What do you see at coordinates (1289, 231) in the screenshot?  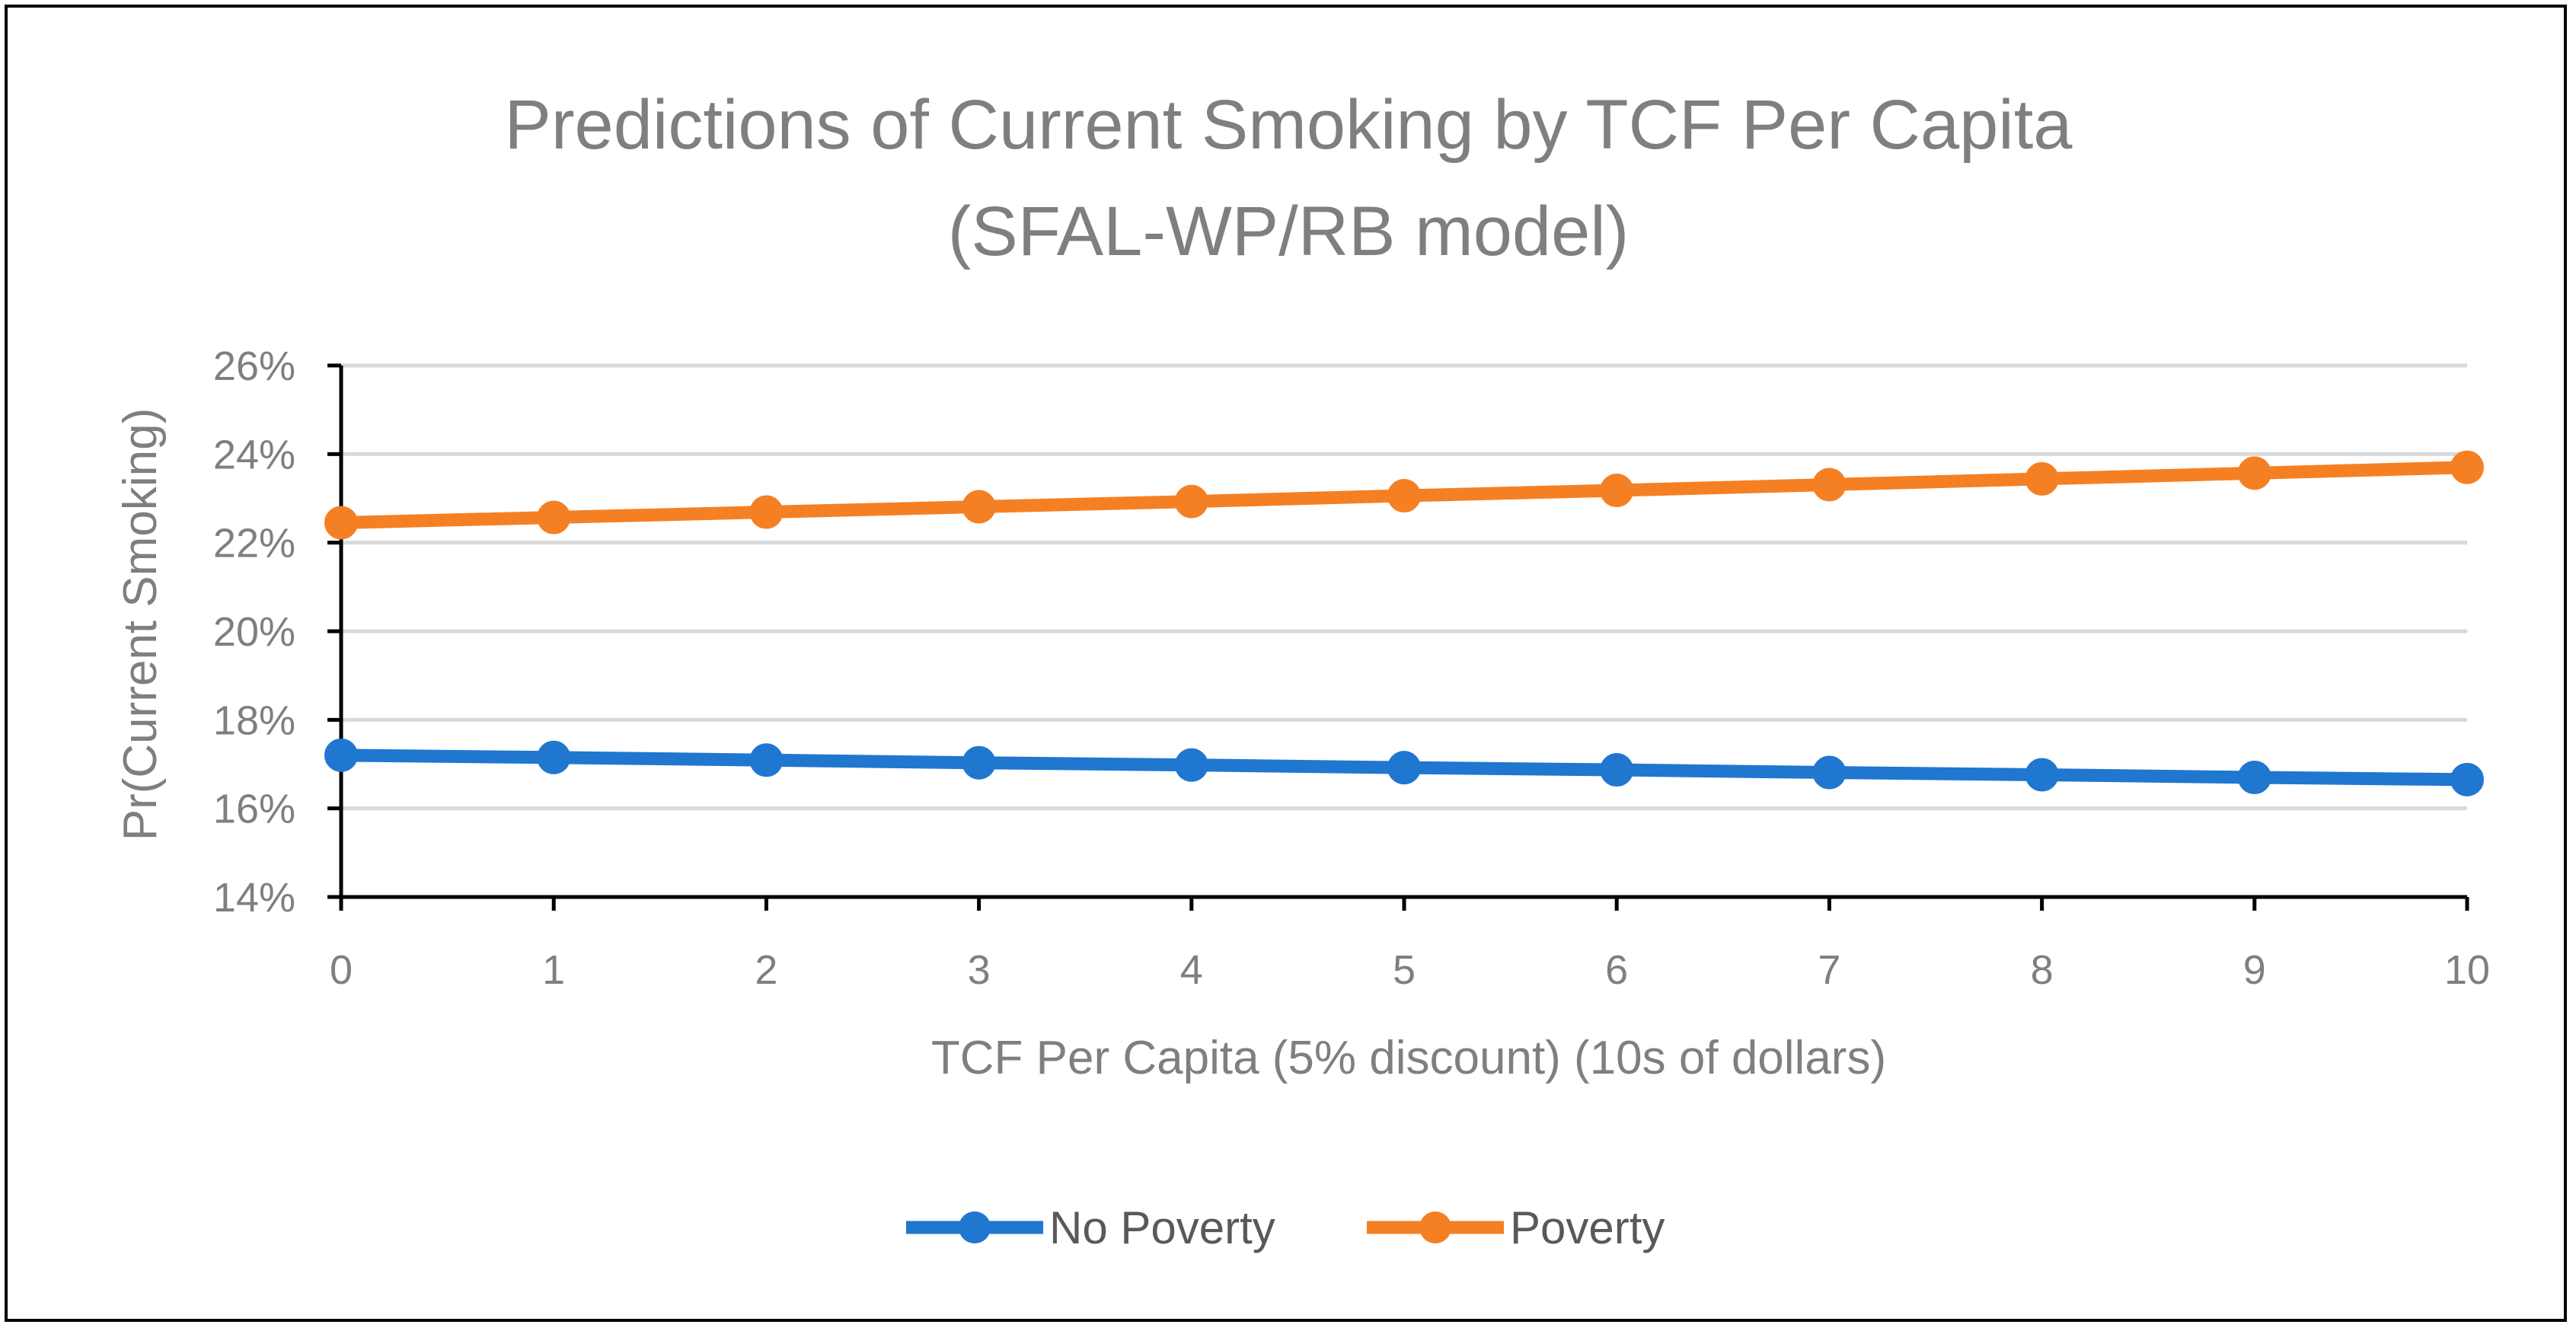 I see `chart-subtitle: (SFAL-WP/RB model)` at bounding box center [1289, 231].